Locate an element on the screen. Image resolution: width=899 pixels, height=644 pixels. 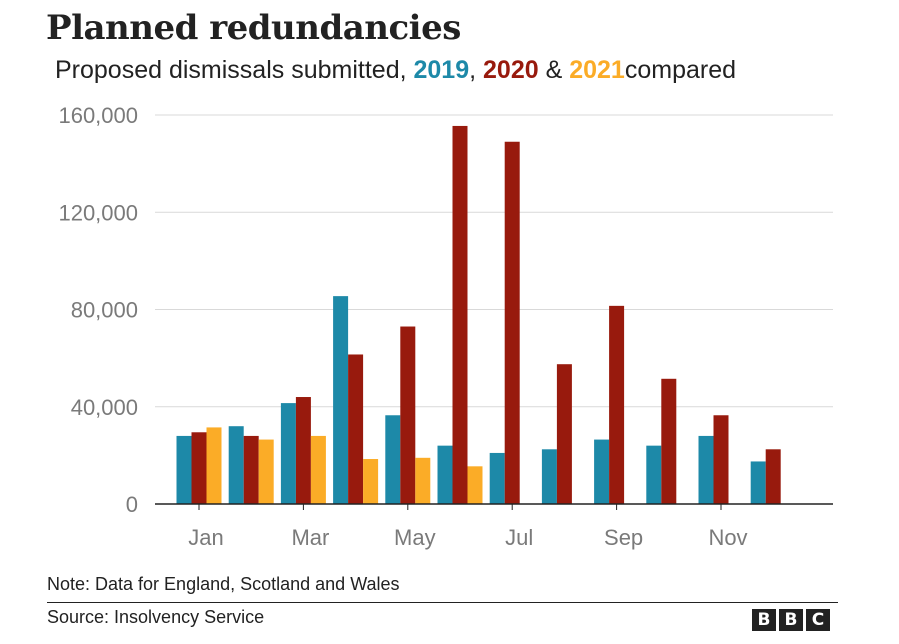
y-tick-label: 120,000 is located at coordinates (98, 212).